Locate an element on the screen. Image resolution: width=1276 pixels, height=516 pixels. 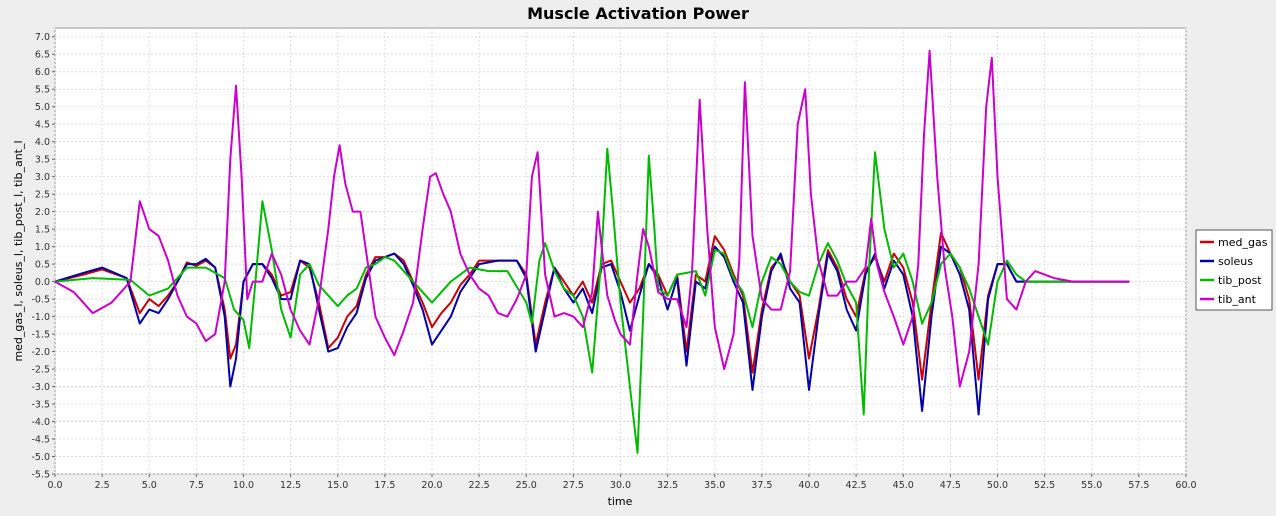
x-tick-label: 25.0 is located at coordinates (526, 485).